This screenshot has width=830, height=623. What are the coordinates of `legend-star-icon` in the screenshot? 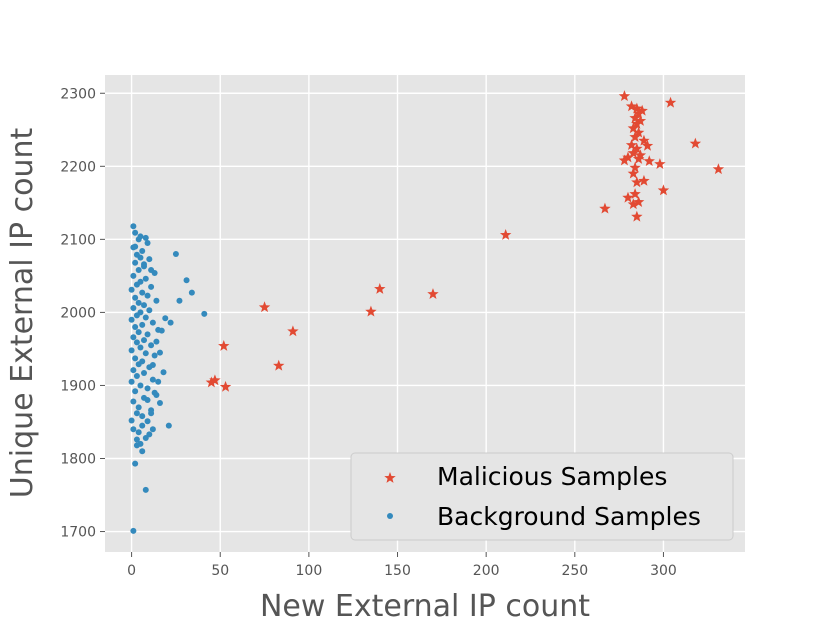 It's located at (390, 477).